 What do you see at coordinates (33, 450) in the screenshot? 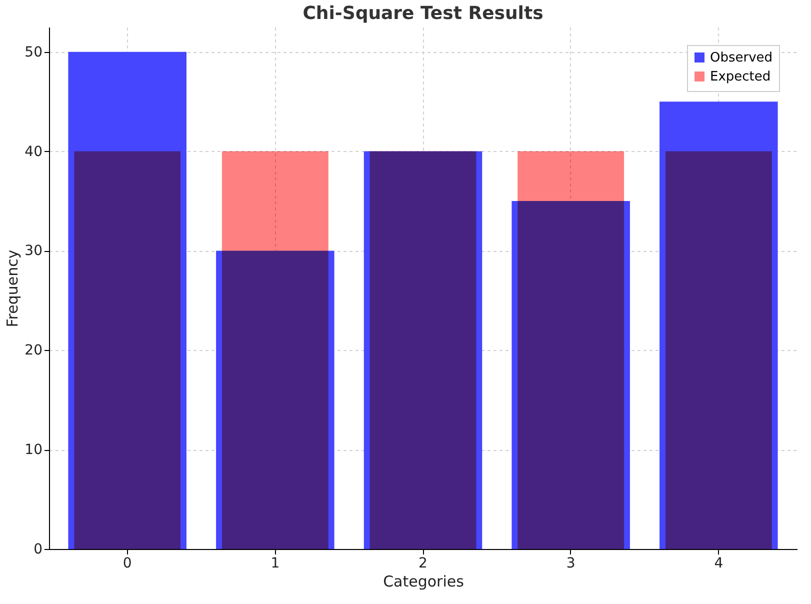
I see `y-tick-label: 10` at bounding box center [33, 450].